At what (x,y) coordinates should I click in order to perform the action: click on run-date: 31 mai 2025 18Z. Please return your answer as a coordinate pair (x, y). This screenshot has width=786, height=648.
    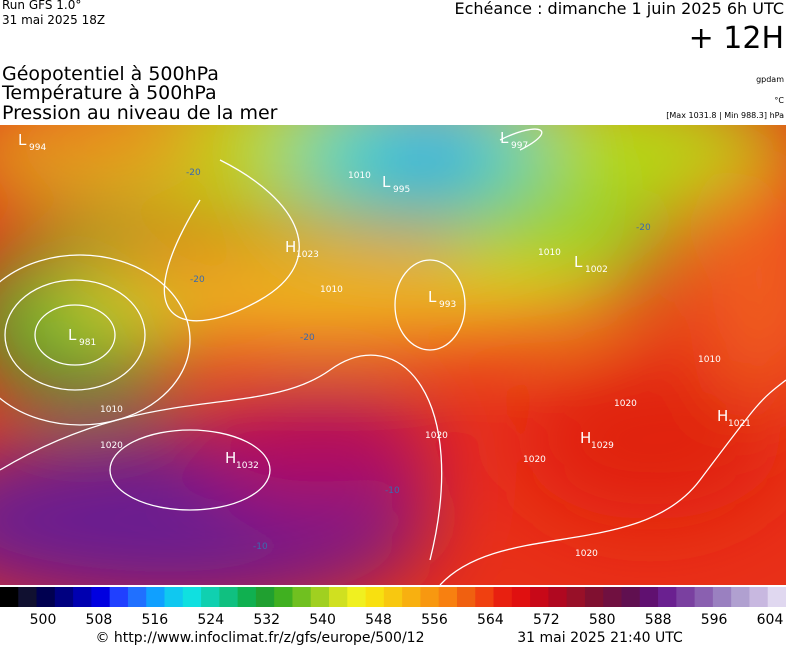
    Looking at the image, I should click on (53, 20).